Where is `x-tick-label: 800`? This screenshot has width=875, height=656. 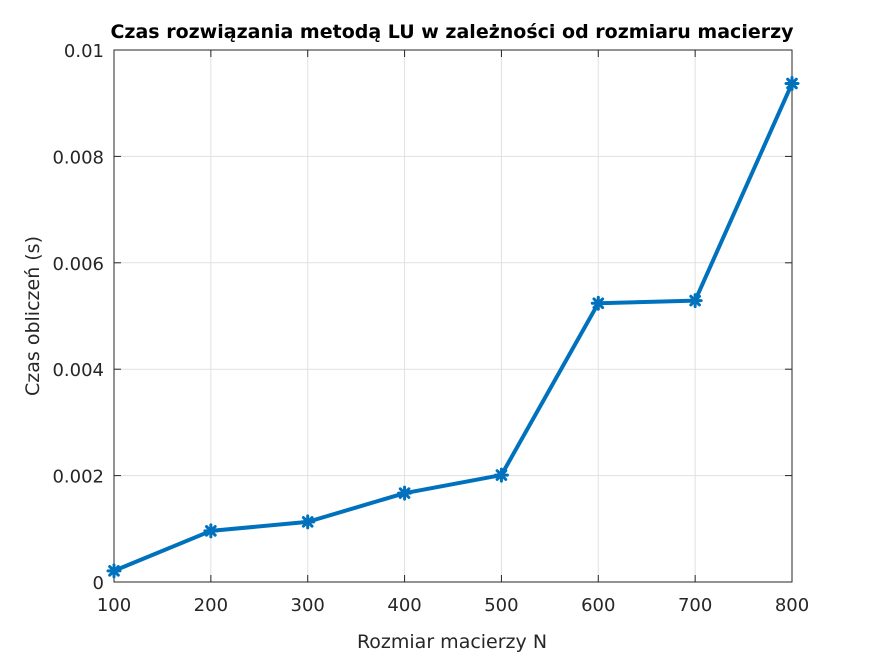 x-tick-label: 800 is located at coordinates (792, 605).